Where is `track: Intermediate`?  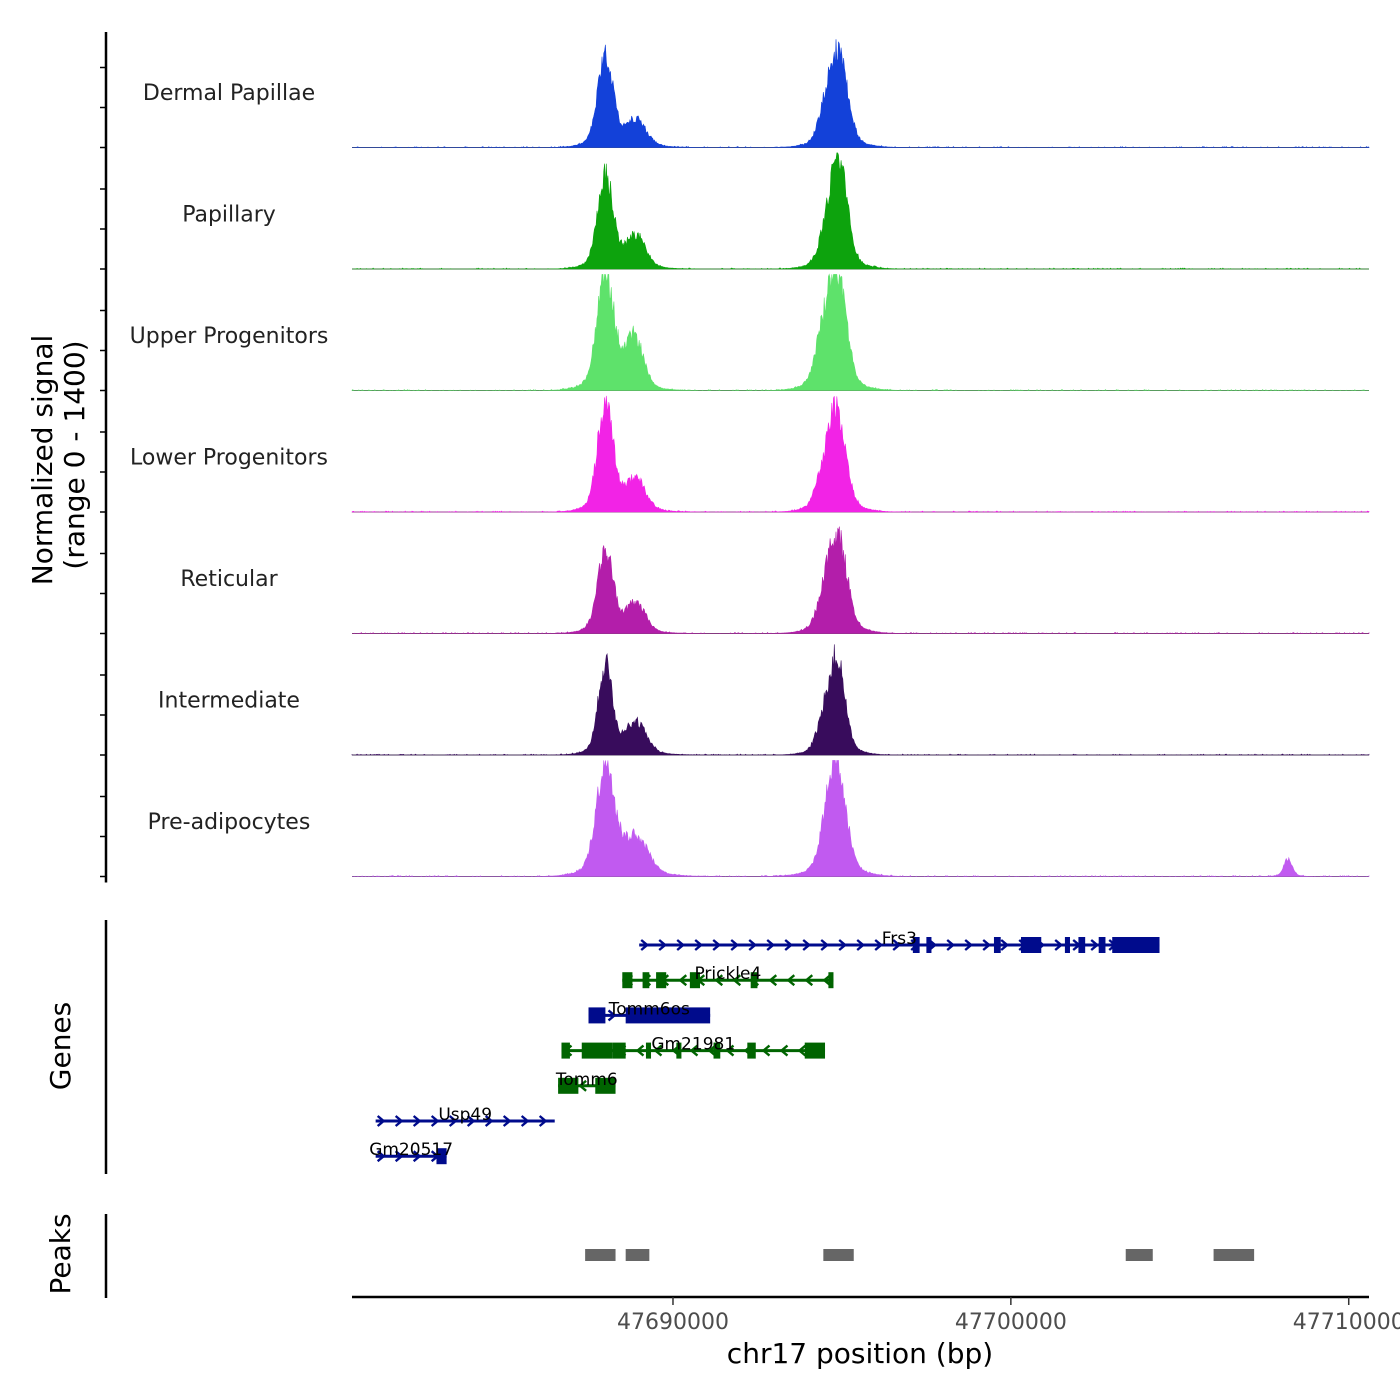 track: Intermediate is located at coordinates (764, 700).